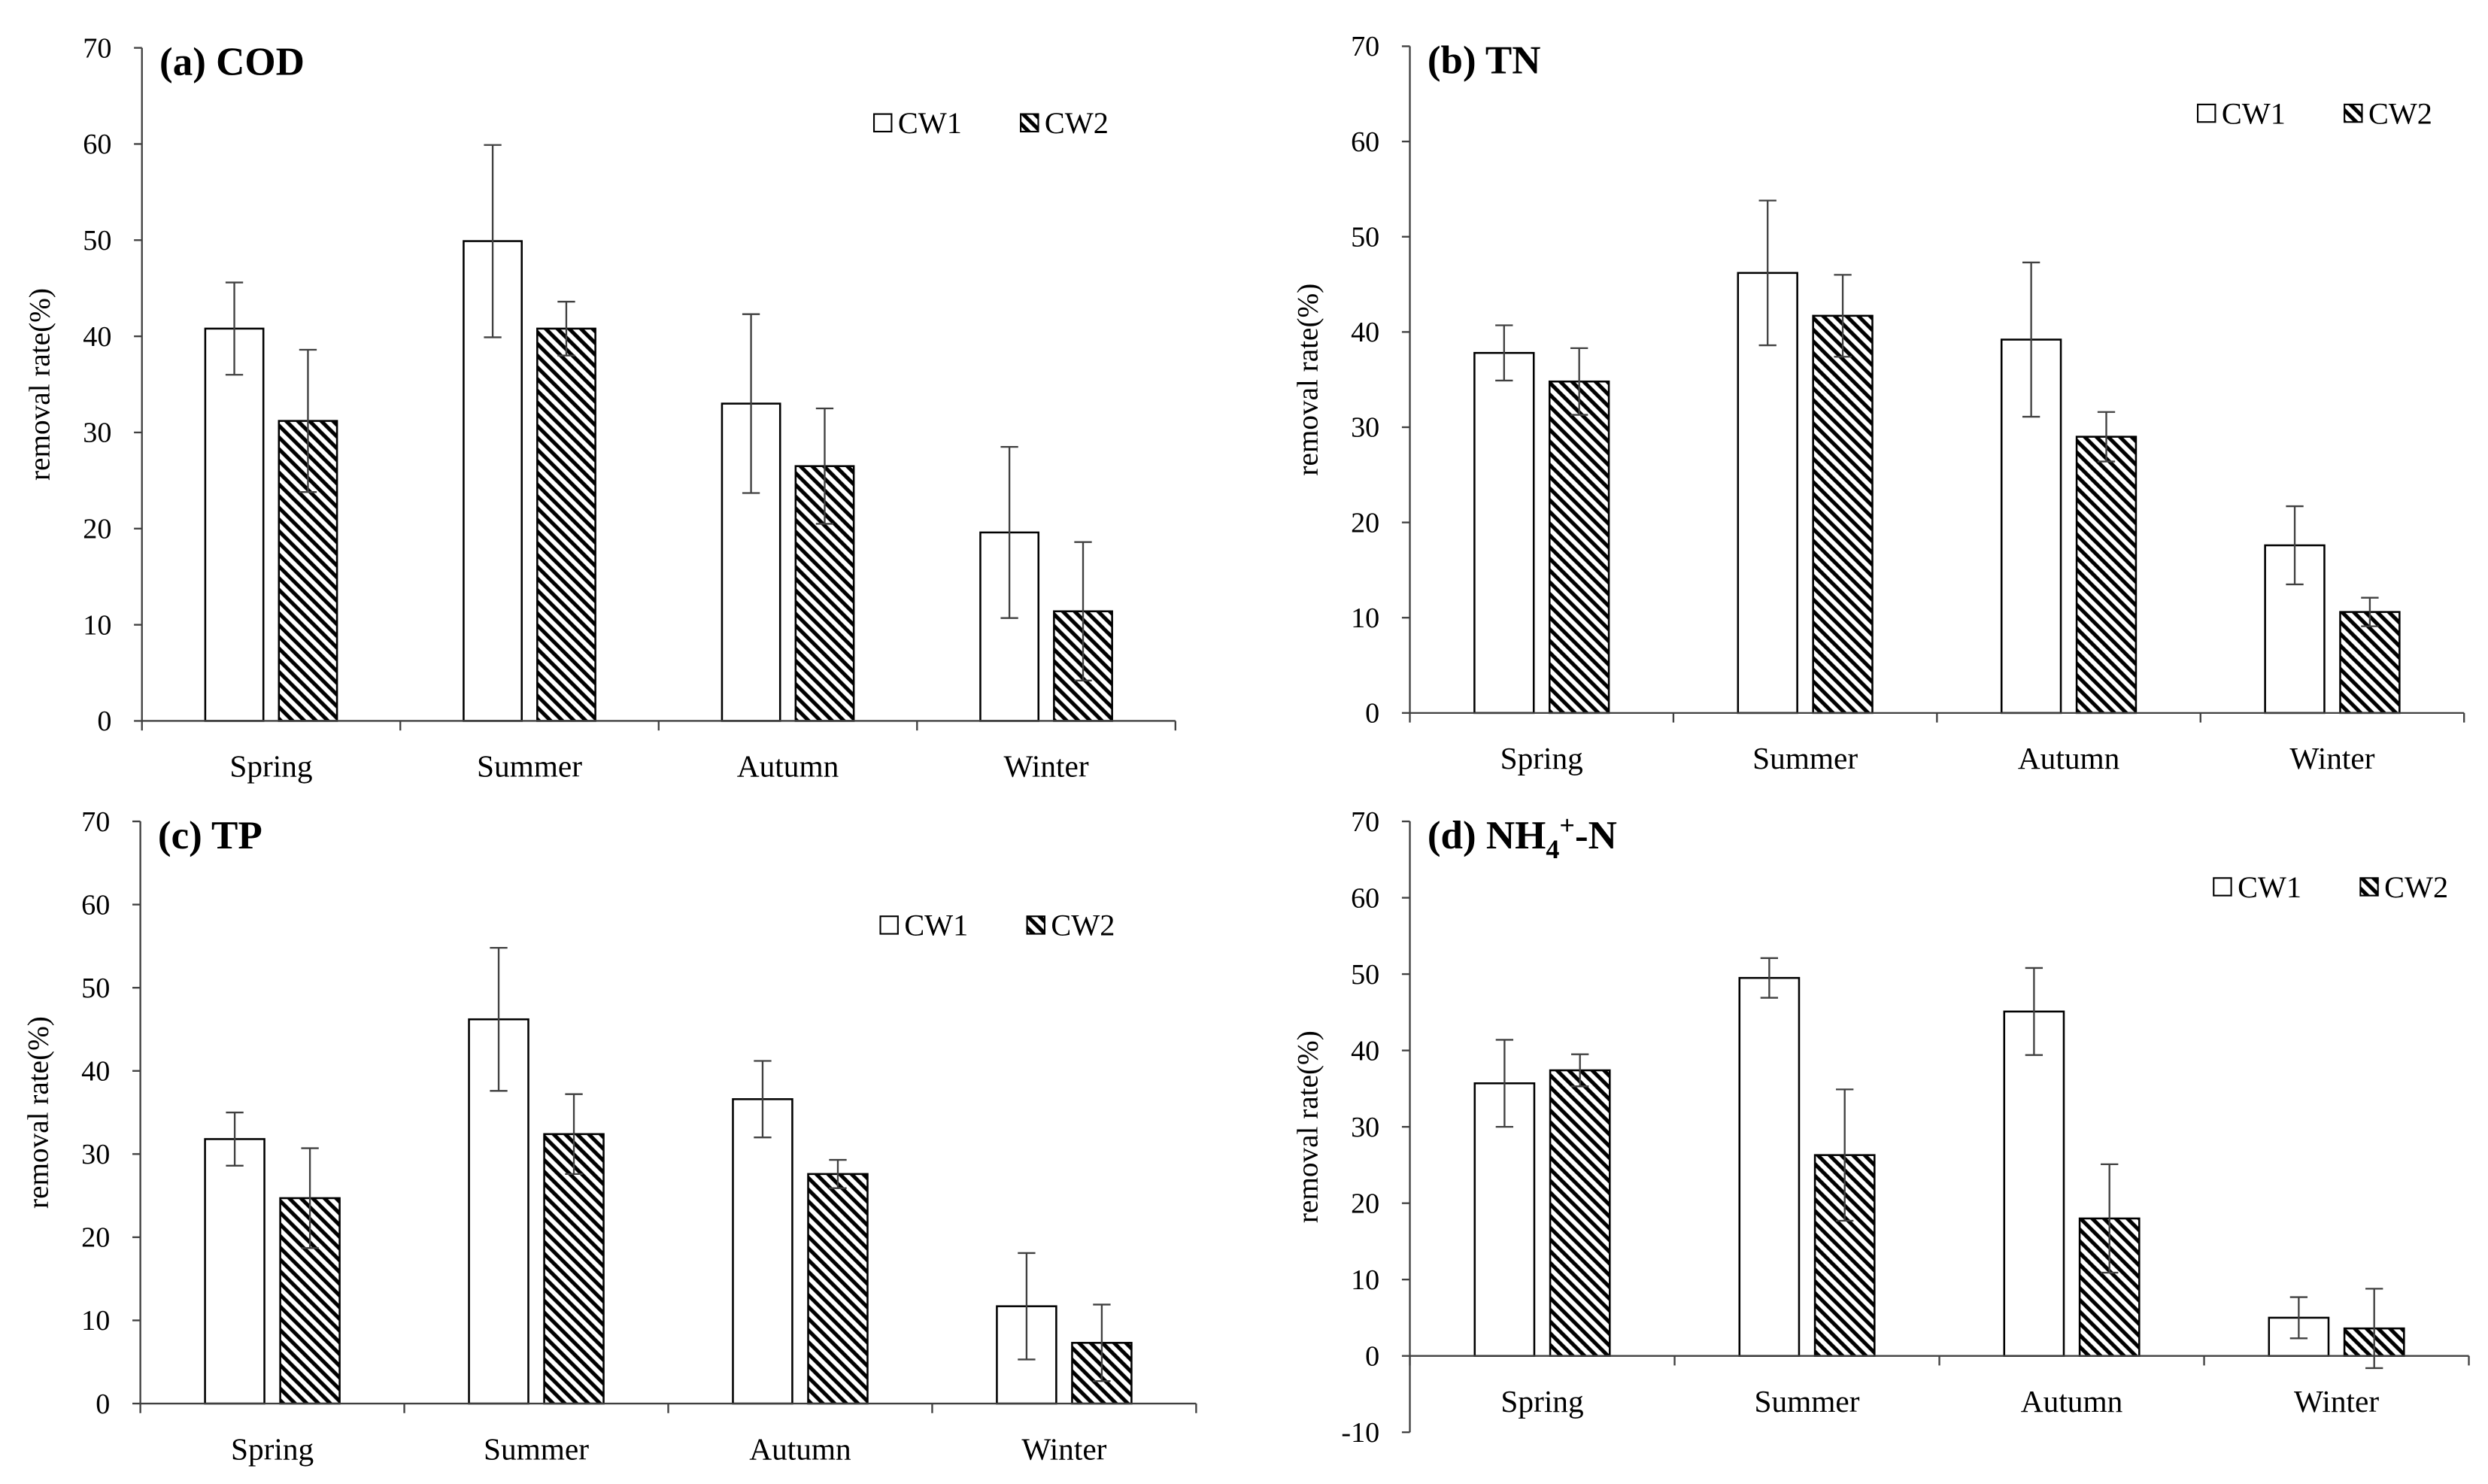  I want to click on chart-title-part: (b) TN, so click(1484, 61).